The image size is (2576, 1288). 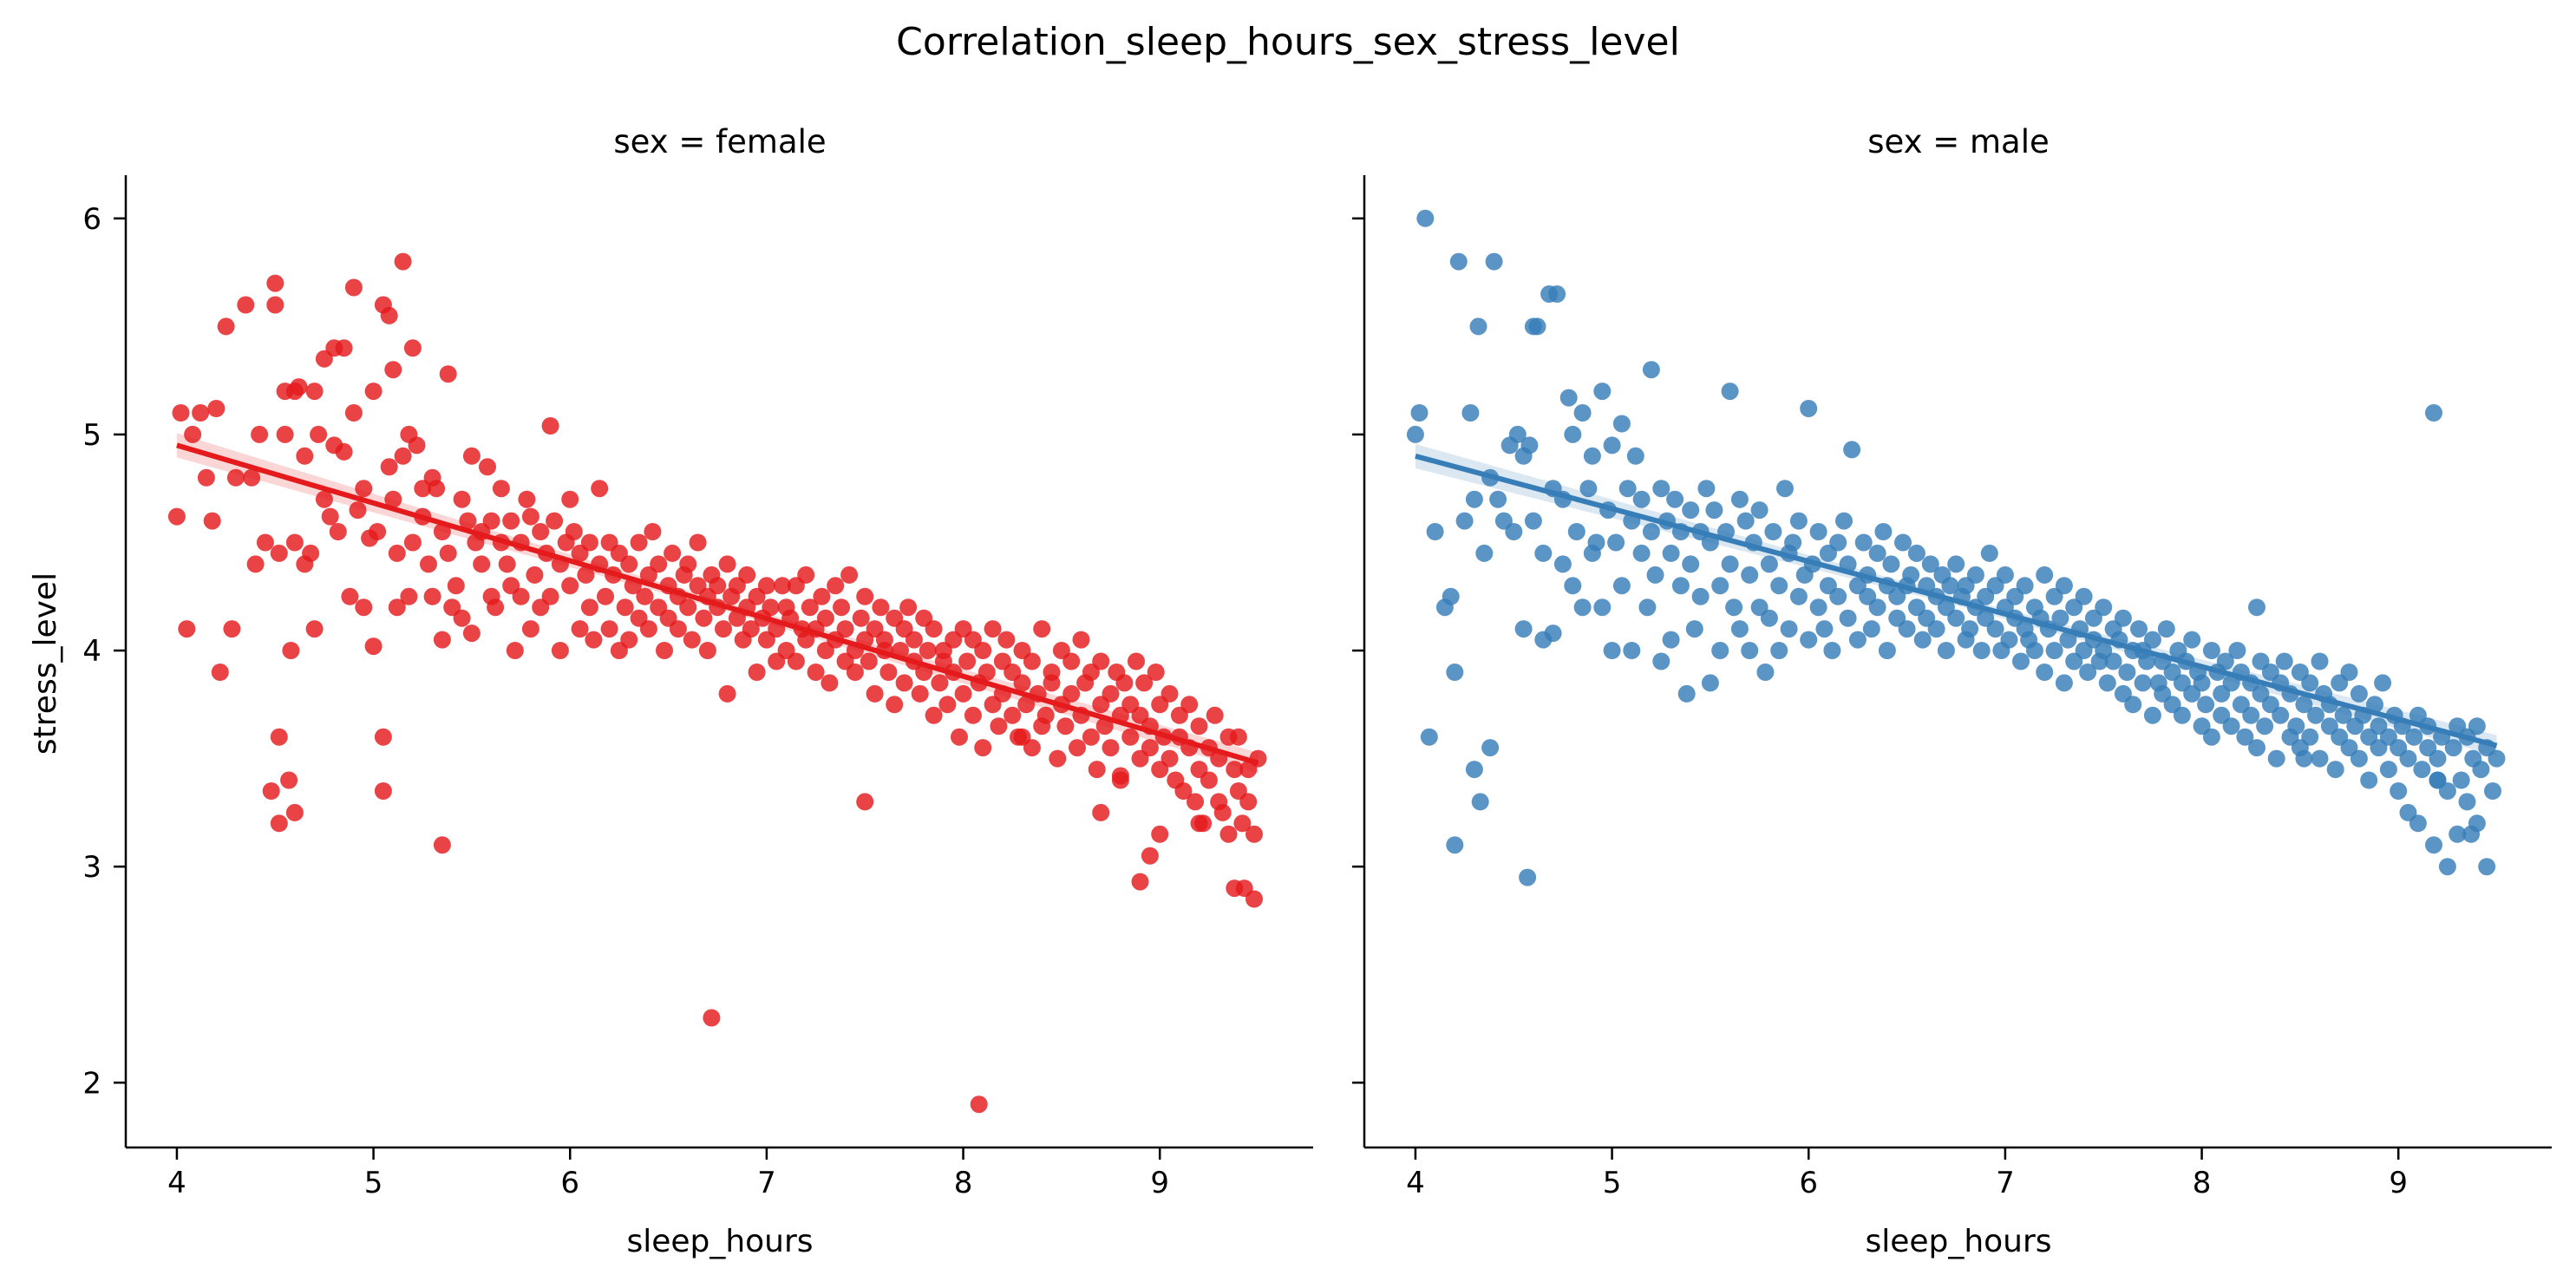 What do you see at coordinates (1159, 1183) in the screenshot?
I see `x-tick-label: 9` at bounding box center [1159, 1183].